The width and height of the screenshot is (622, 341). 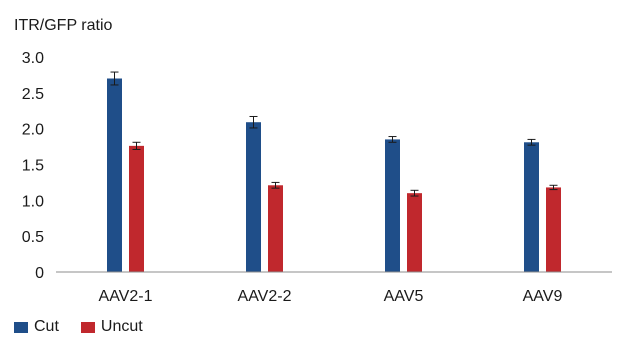 I want to click on legend: Cut Uncut, so click(x=89, y=327).